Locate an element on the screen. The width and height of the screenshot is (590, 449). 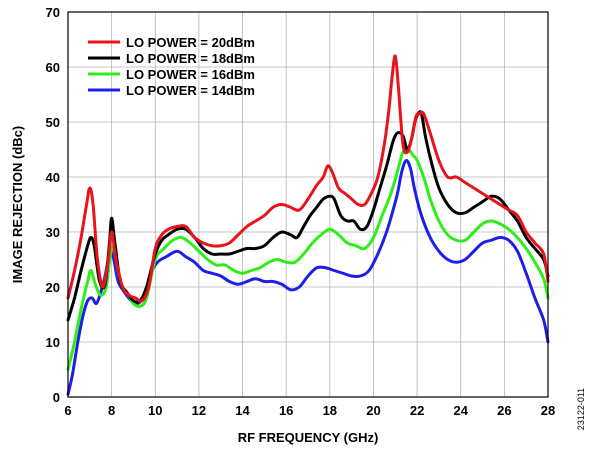
y-tick-label: 10 is located at coordinates (53, 342).